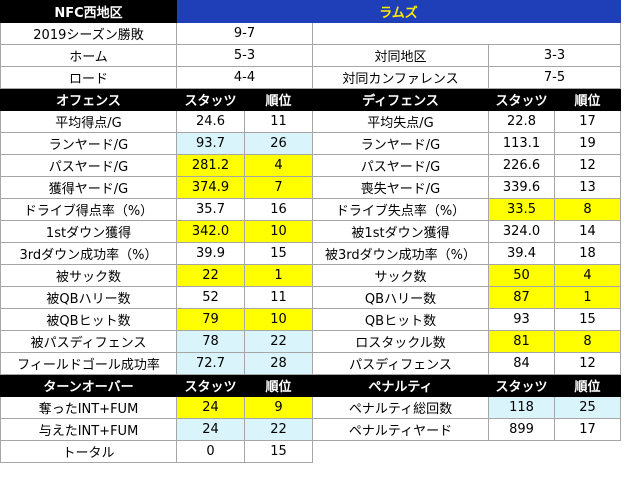  Describe the element at coordinates (521, 319) in the screenshot. I see `defense-stat-value: 93` at that location.